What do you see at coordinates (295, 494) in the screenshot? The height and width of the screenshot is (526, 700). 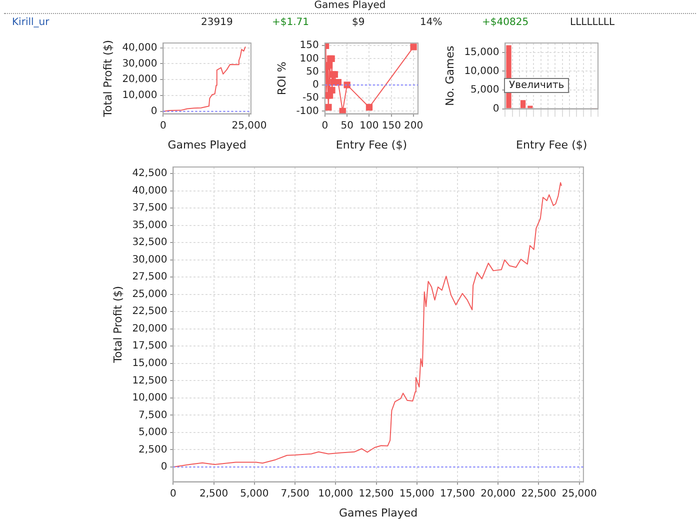 I see `x-tick-label: 7,500` at bounding box center [295, 494].